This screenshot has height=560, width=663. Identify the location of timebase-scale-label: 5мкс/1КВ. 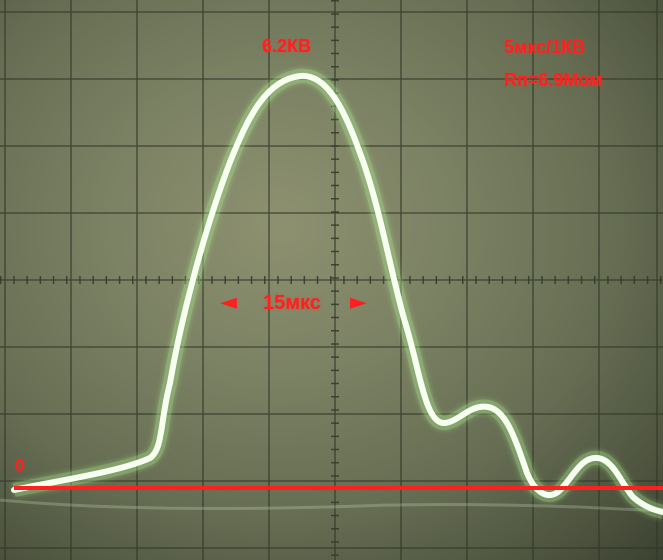
(545, 47).